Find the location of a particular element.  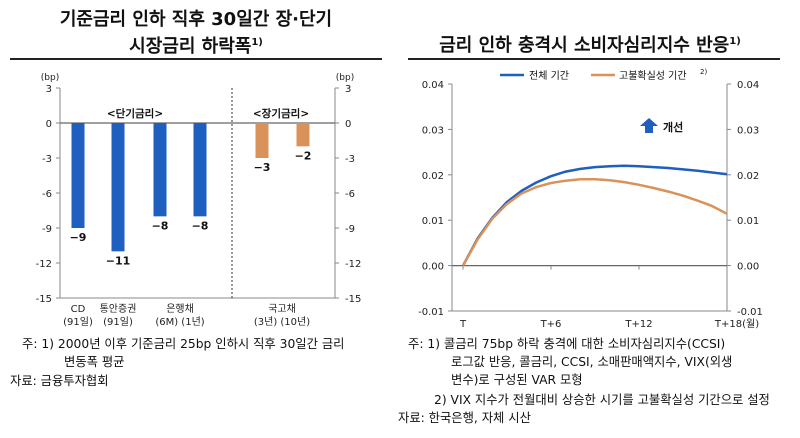

left-y-tick-label-right: 3 is located at coordinates (348, 89).